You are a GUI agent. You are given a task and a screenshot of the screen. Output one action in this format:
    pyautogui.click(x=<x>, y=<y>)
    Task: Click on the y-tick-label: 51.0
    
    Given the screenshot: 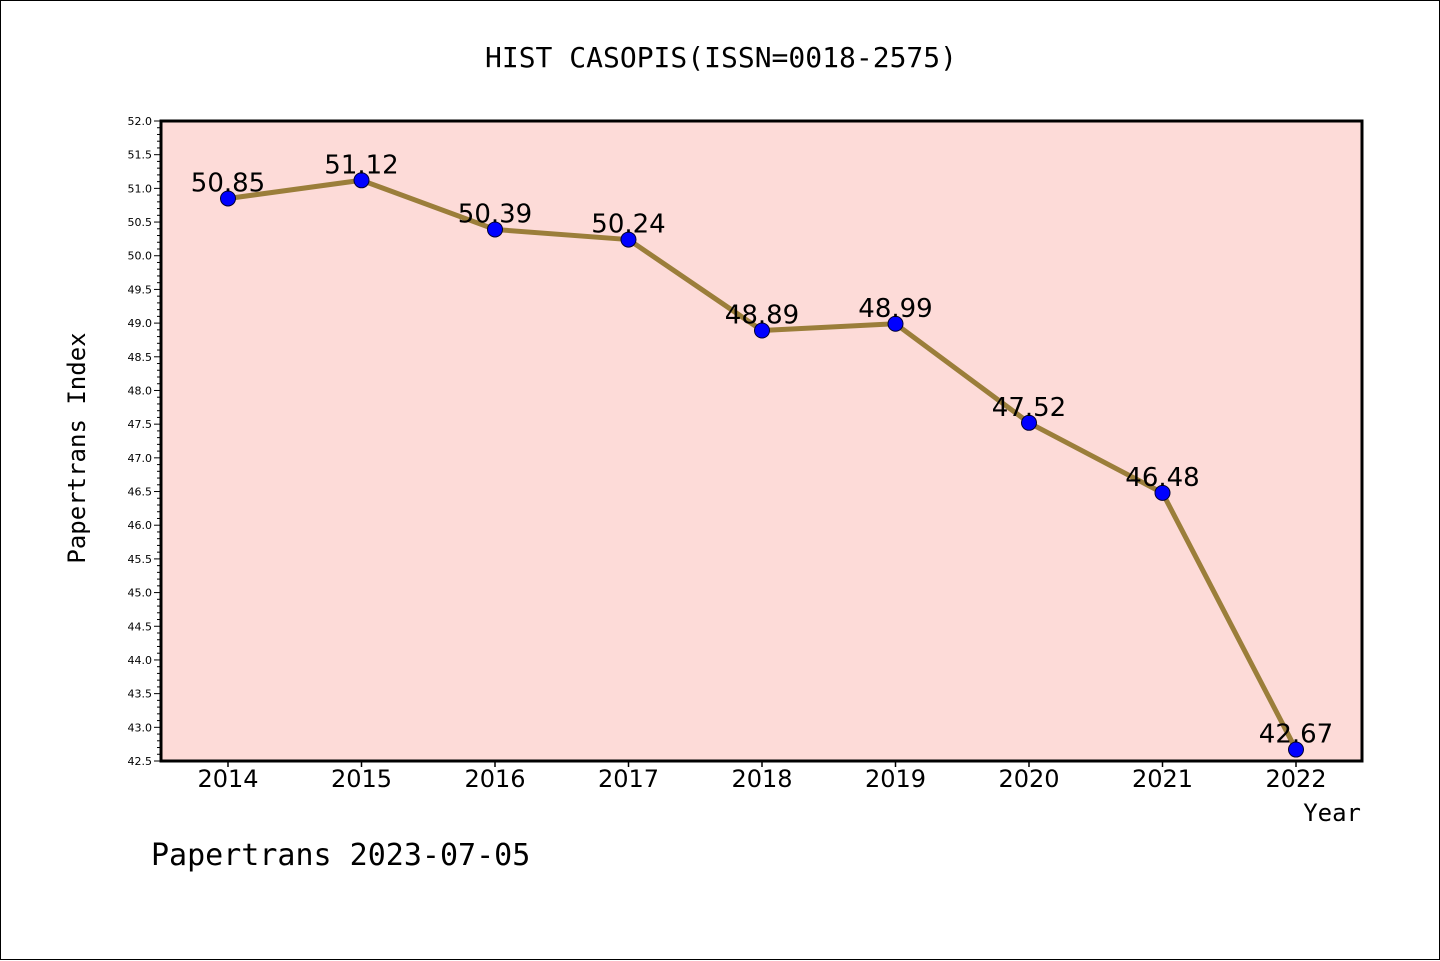 What is the action you would take?
    pyautogui.click(x=140, y=188)
    